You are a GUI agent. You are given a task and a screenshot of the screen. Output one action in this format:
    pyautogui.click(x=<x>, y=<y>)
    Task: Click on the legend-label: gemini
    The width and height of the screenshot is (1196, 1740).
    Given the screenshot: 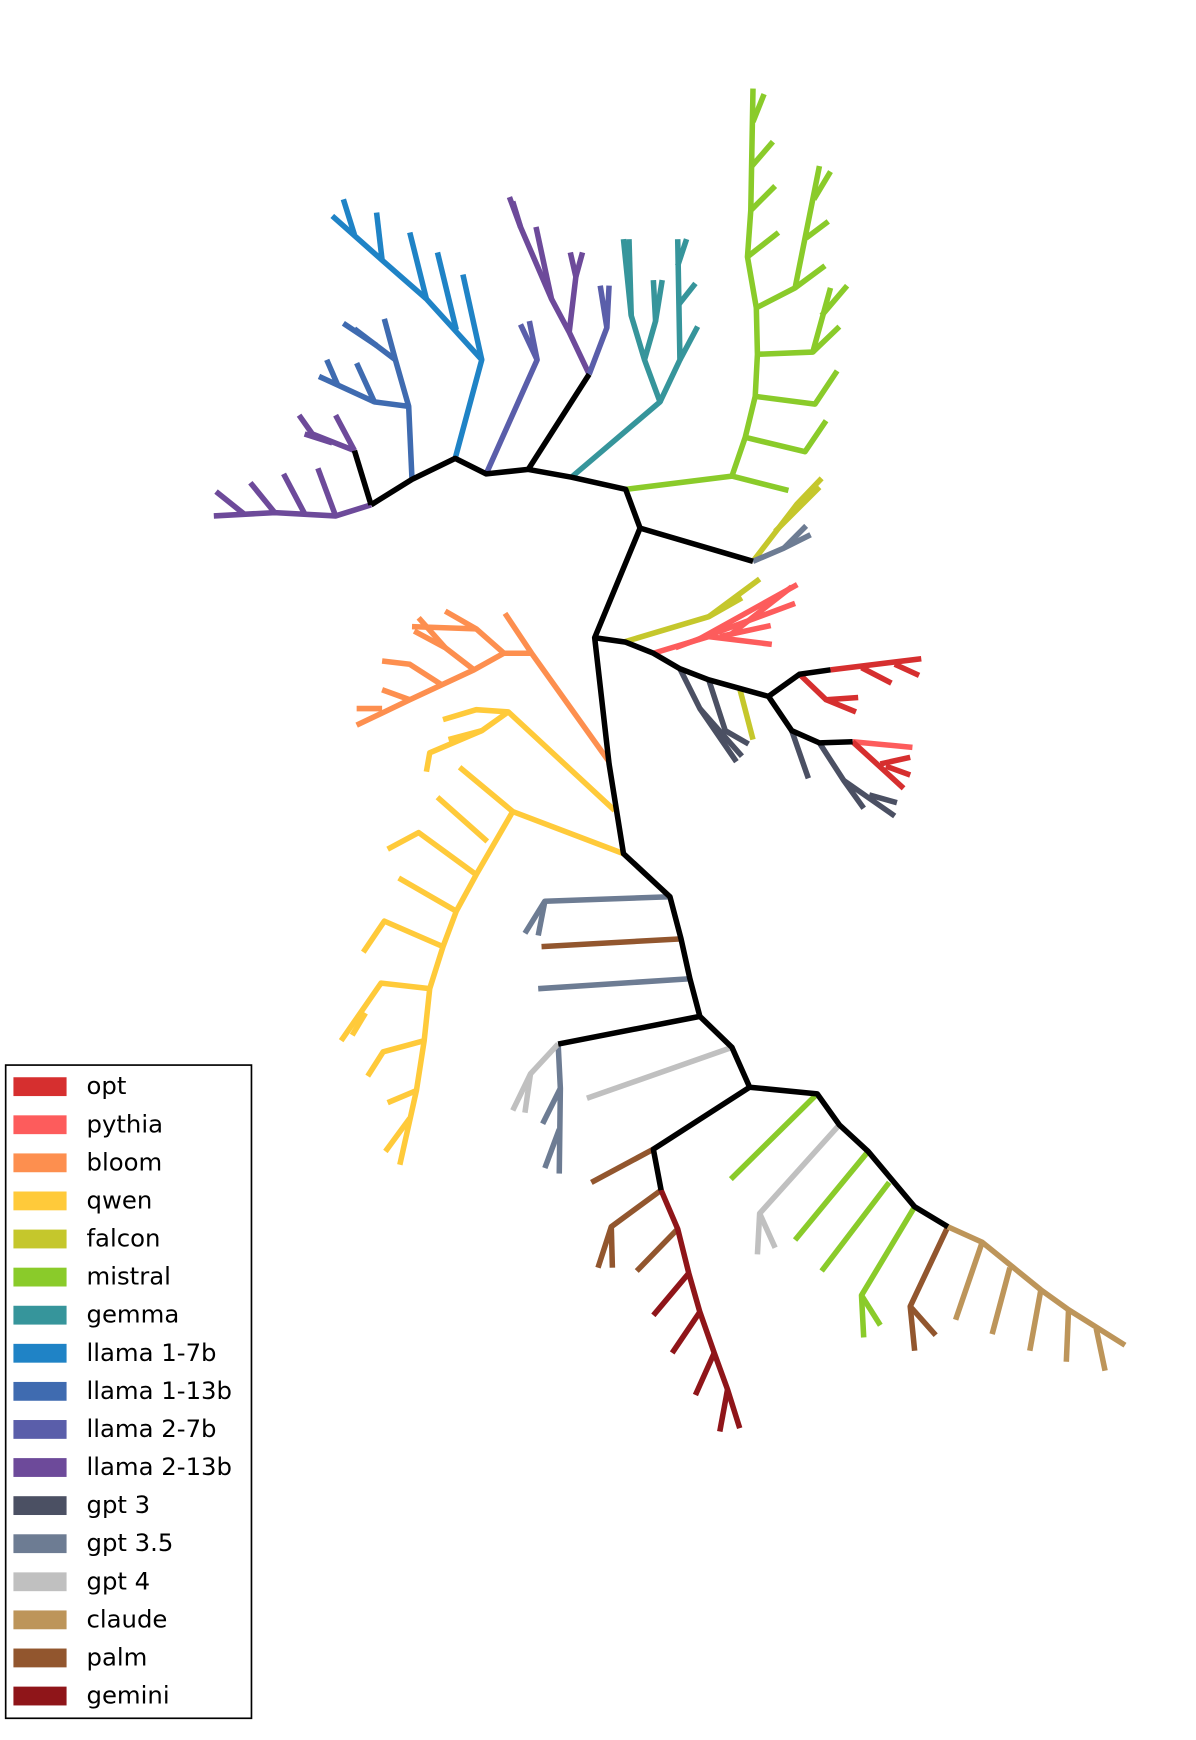 What is the action you would take?
    pyautogui.click(x=128, y=1695)
    